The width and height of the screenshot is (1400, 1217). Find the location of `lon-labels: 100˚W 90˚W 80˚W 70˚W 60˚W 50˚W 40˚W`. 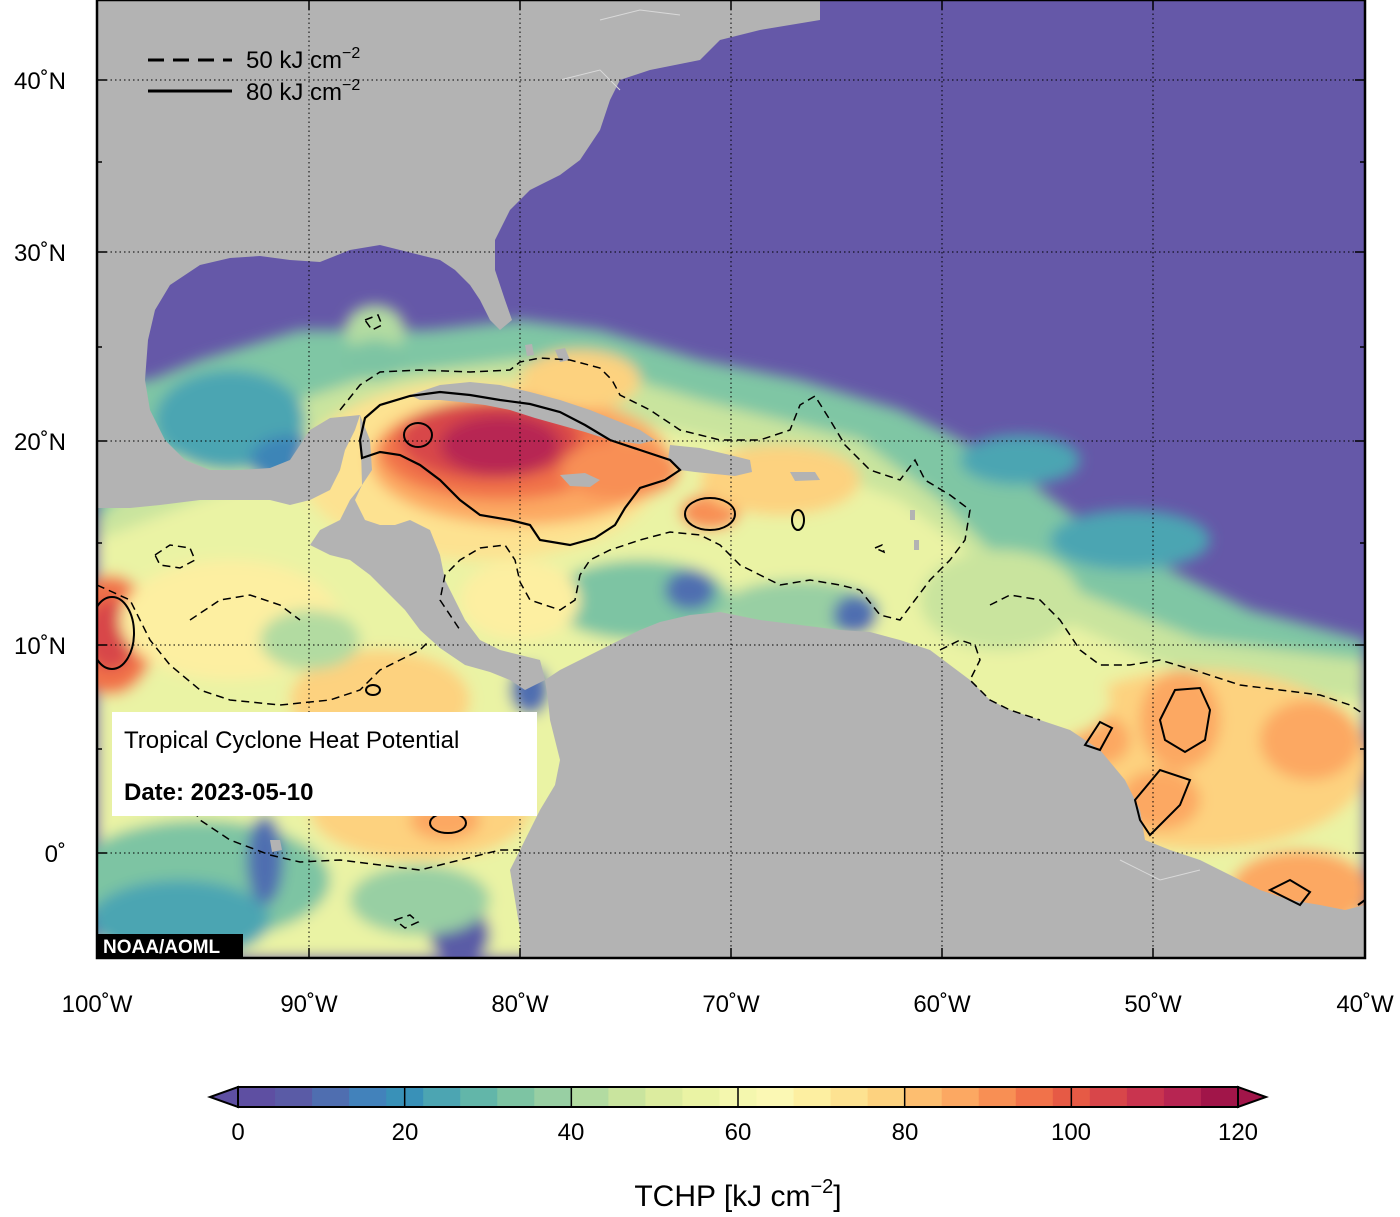

lon-labels: 100˚W 90˚W 80˚W 70˚W 60˚W 50˚W 40˚W is located at coordinates (728, 1004).